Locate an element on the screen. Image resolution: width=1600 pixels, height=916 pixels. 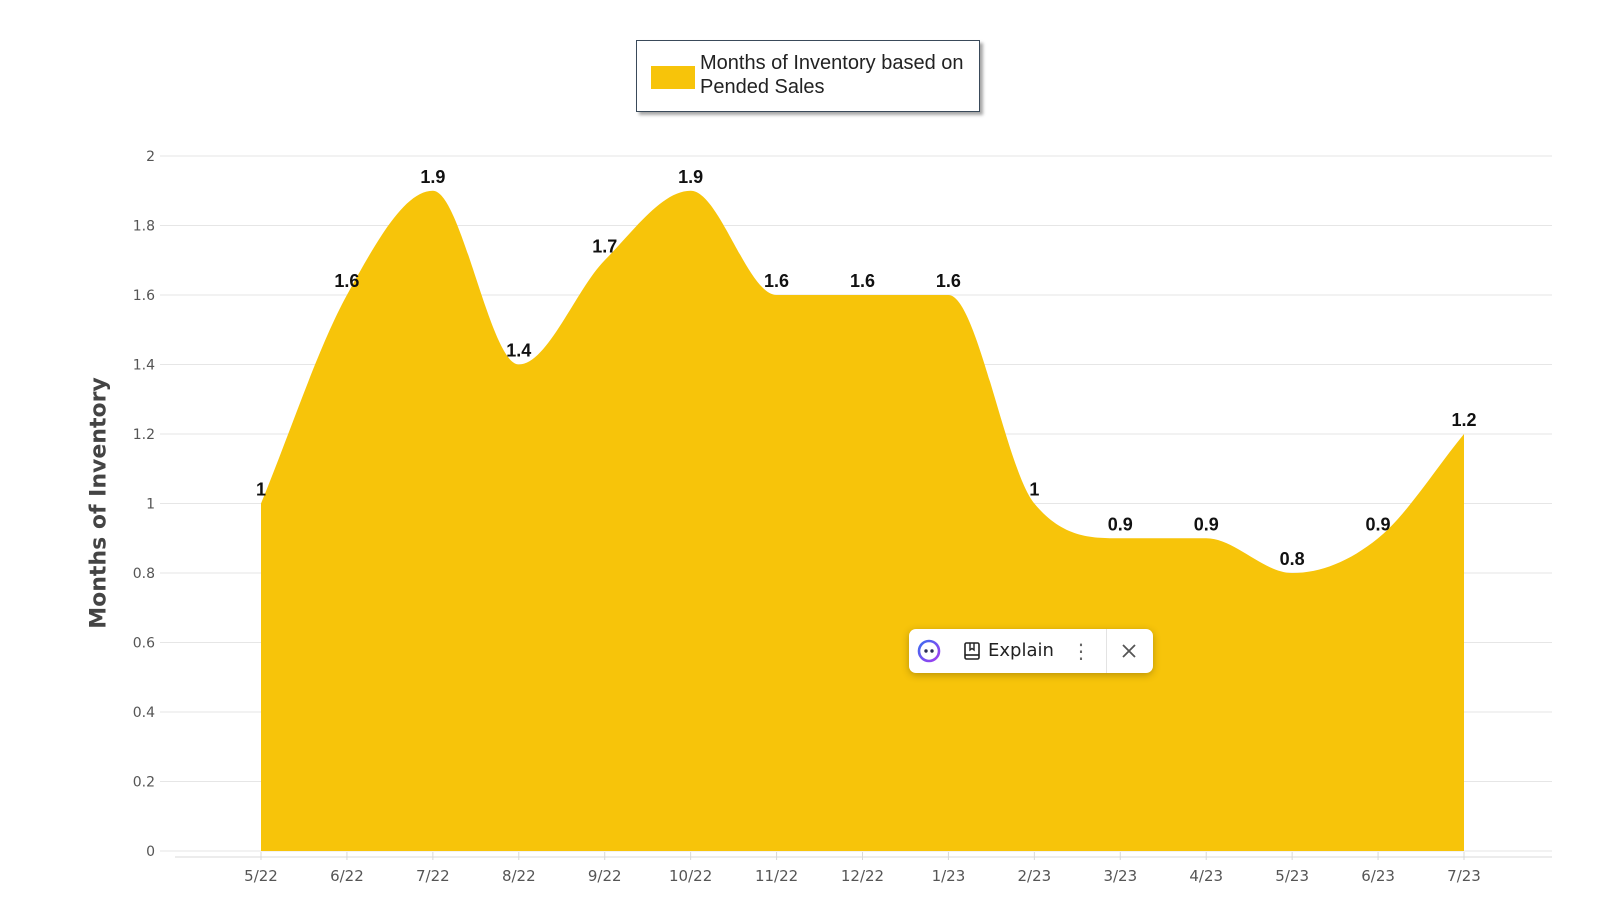
legend-swatch is located at coordinates (673, 77).